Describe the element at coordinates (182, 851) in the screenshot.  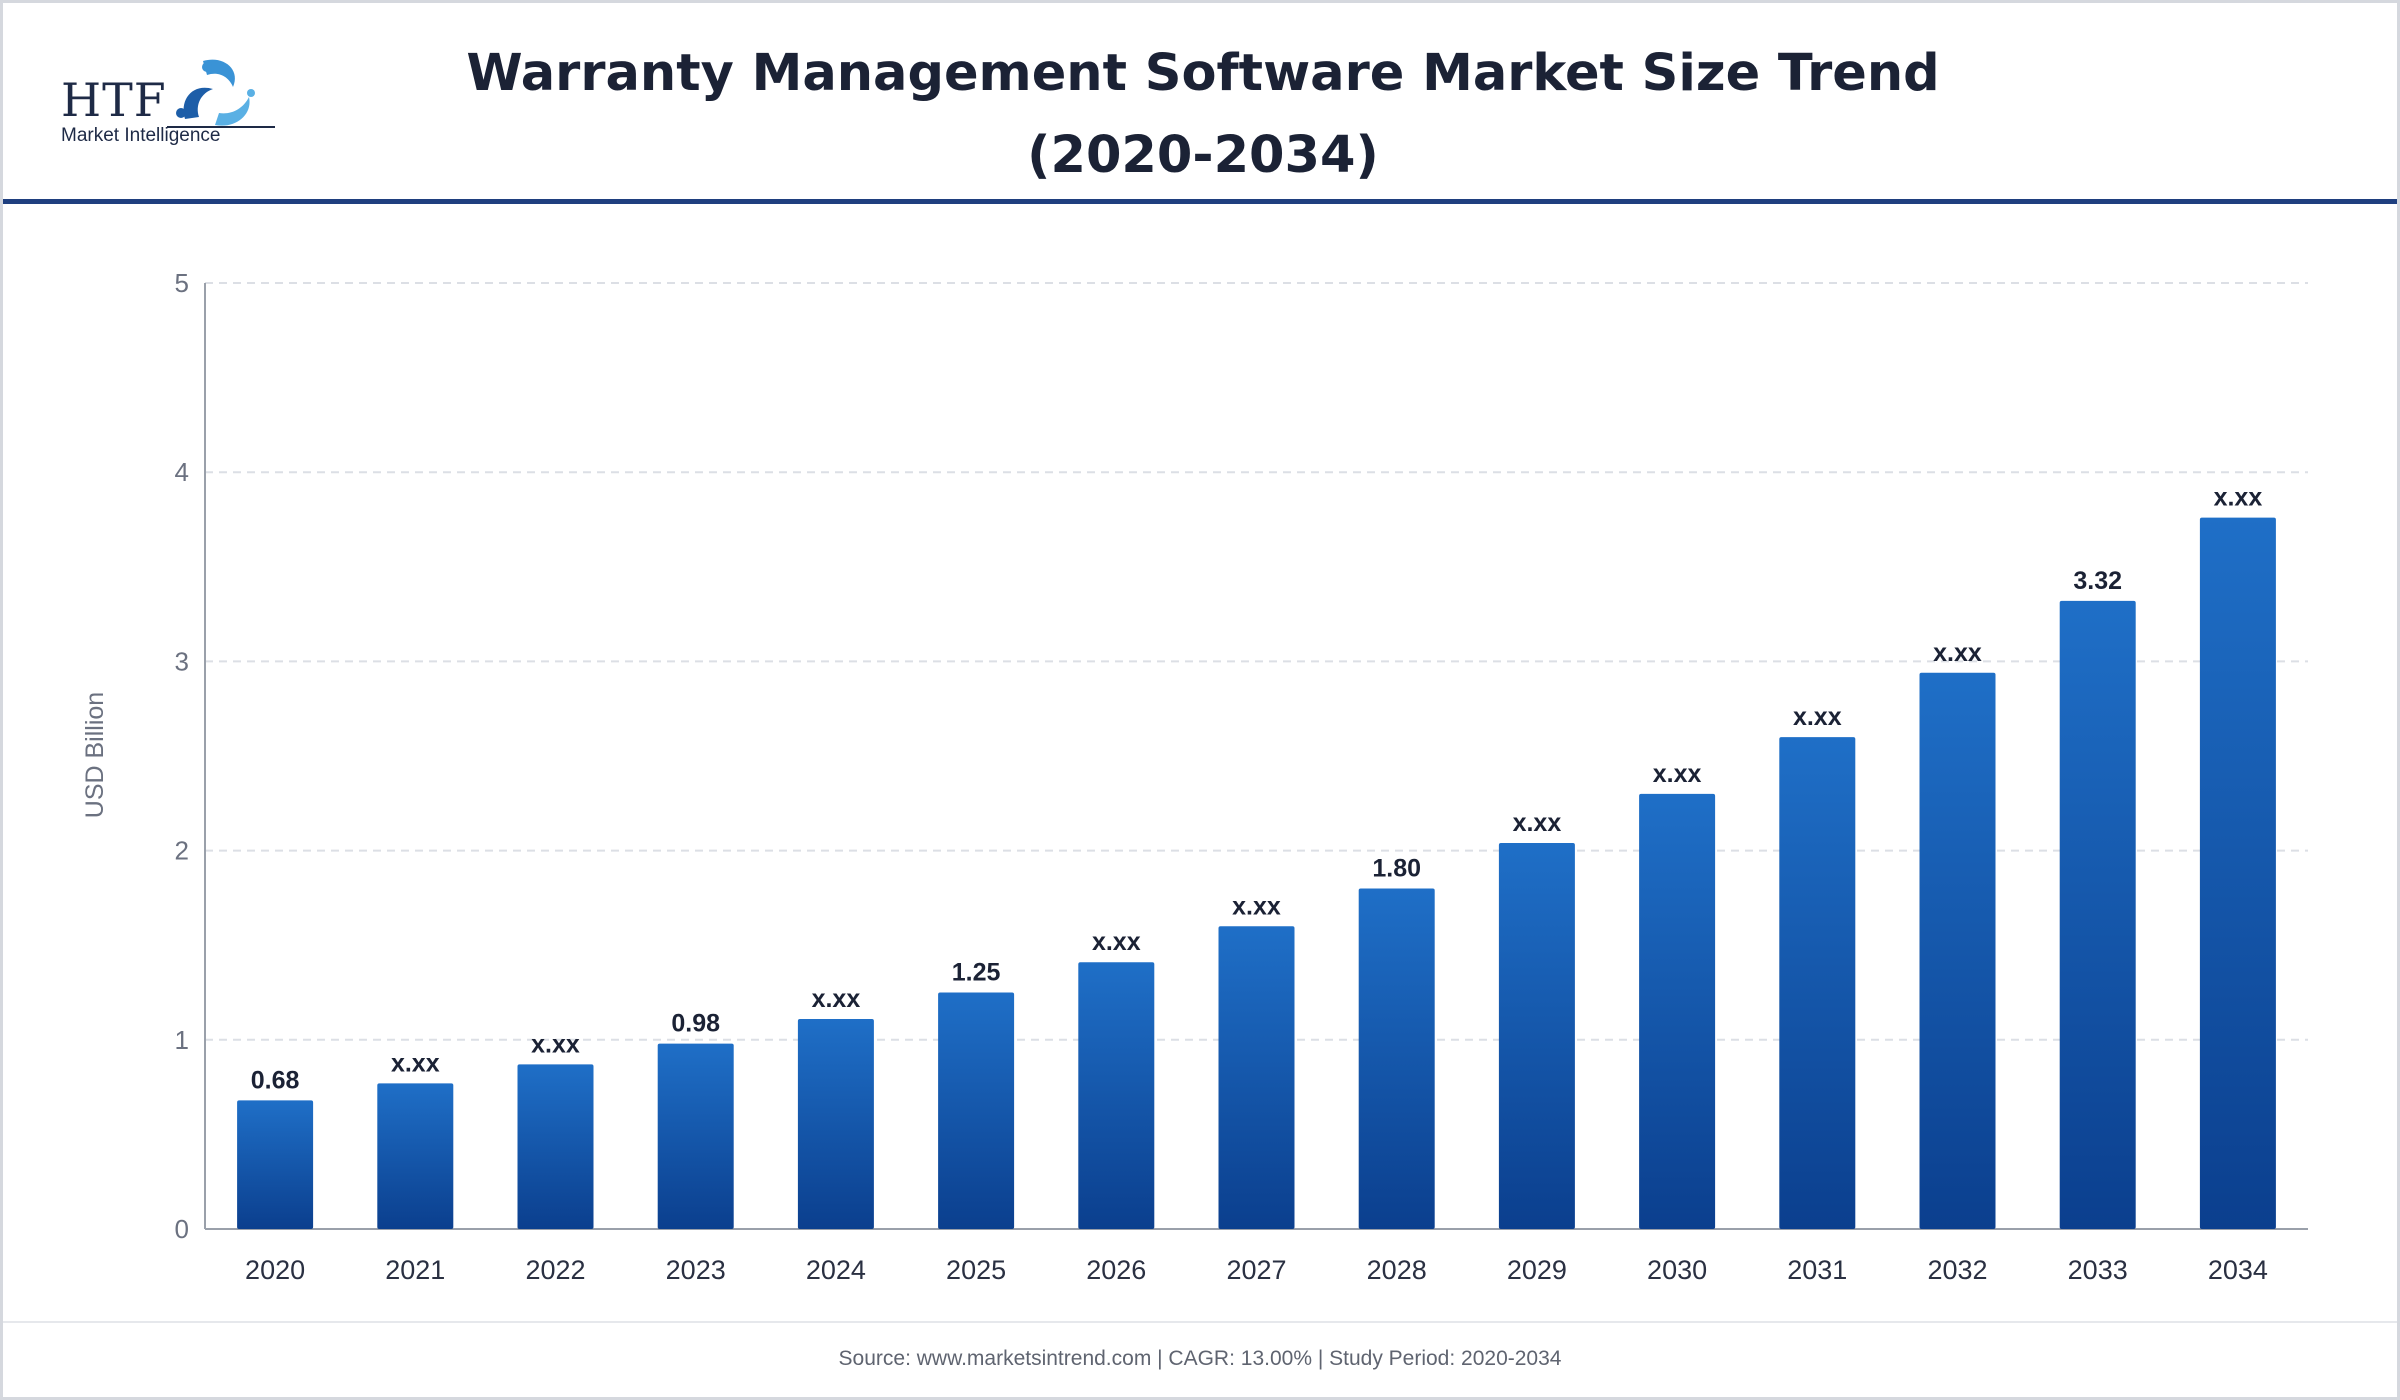
I see `y-tick-label: 2` at that location.